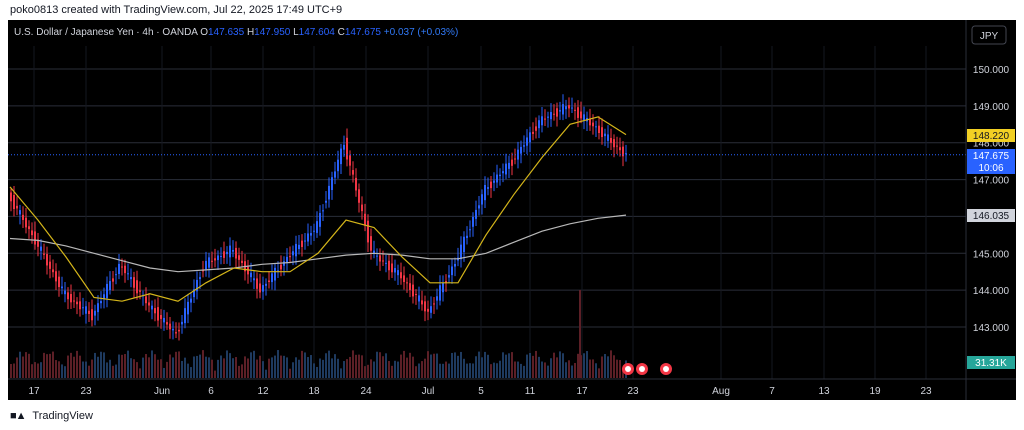 This screenshot has width=1024, height=430. I want to click on ma-slow-badge: 146.035, so click(991, 215).